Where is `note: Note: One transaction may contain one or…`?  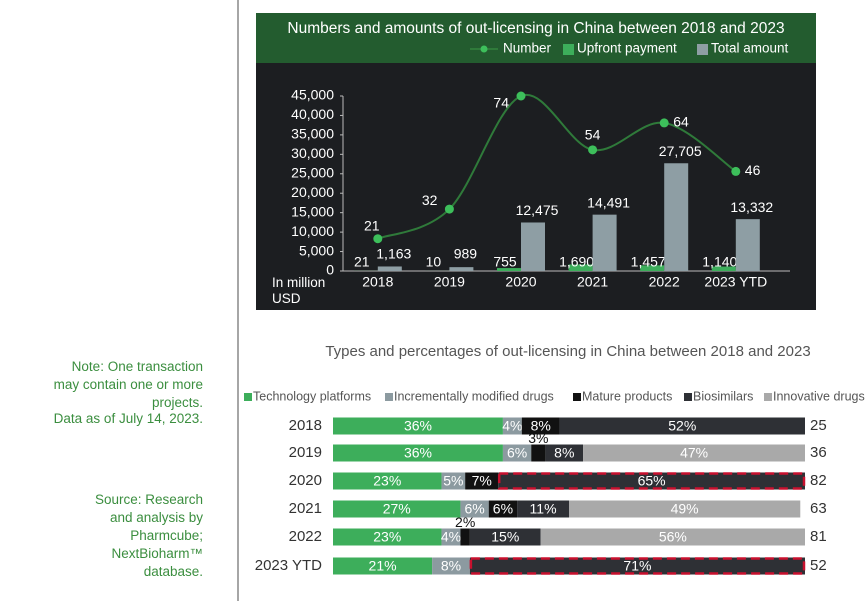
note: Note: One transaction may contain one or… is located at coordinates (128, 384).